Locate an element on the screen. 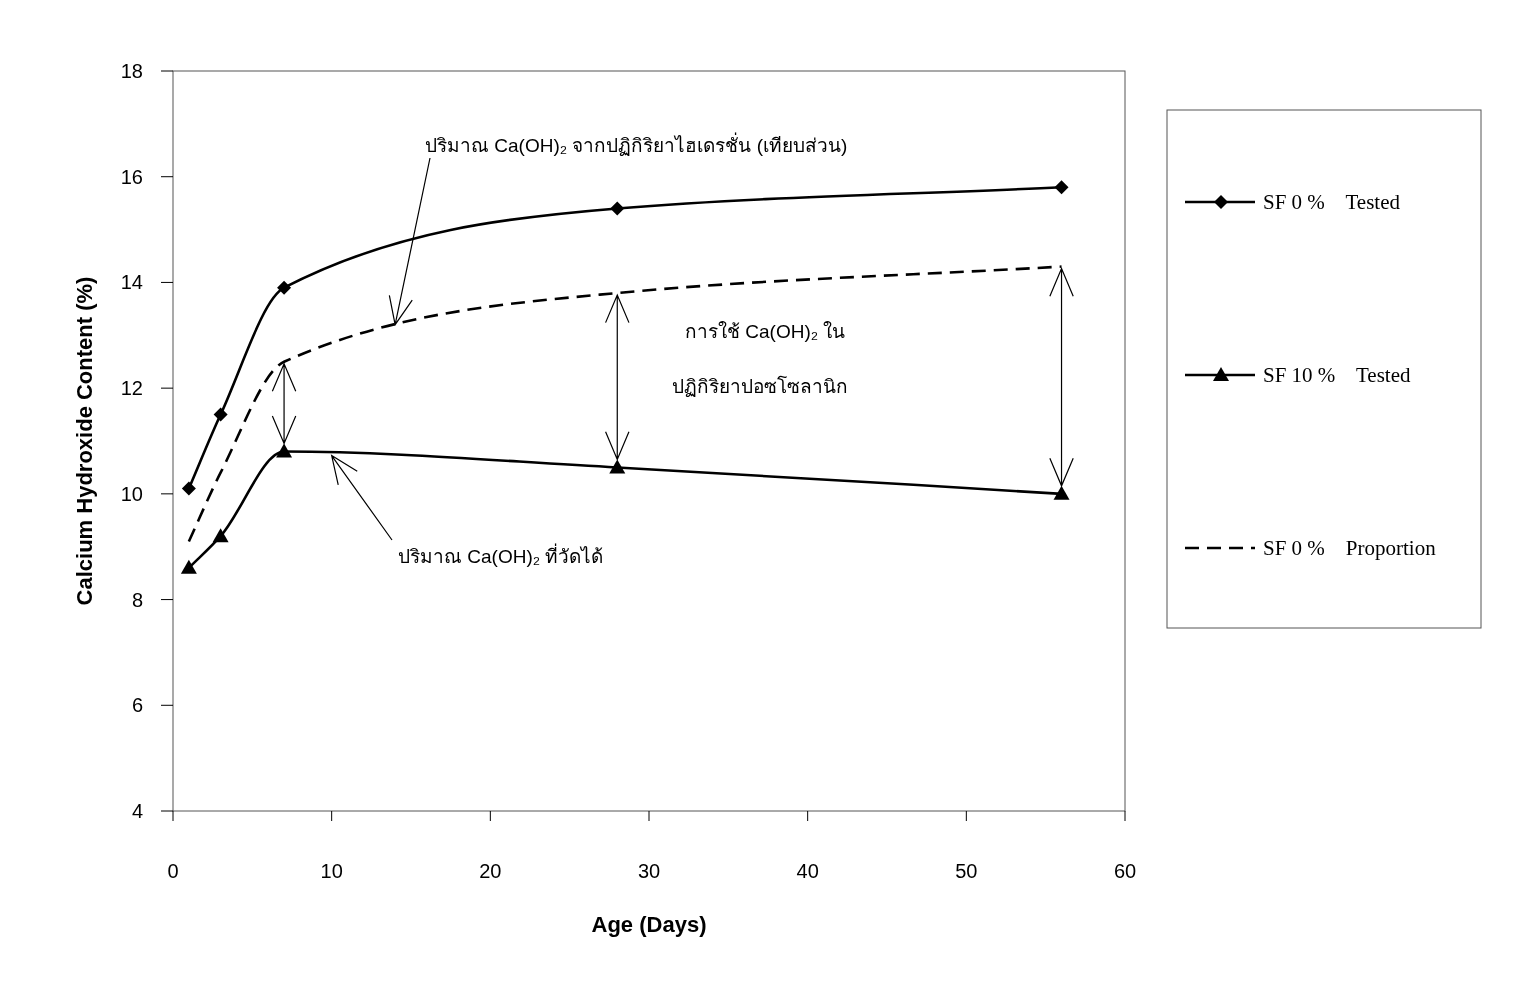  annotation: ปริมาณ Ca(OH)₂ ที่วัดได้ is located at coordinates (501, 555).